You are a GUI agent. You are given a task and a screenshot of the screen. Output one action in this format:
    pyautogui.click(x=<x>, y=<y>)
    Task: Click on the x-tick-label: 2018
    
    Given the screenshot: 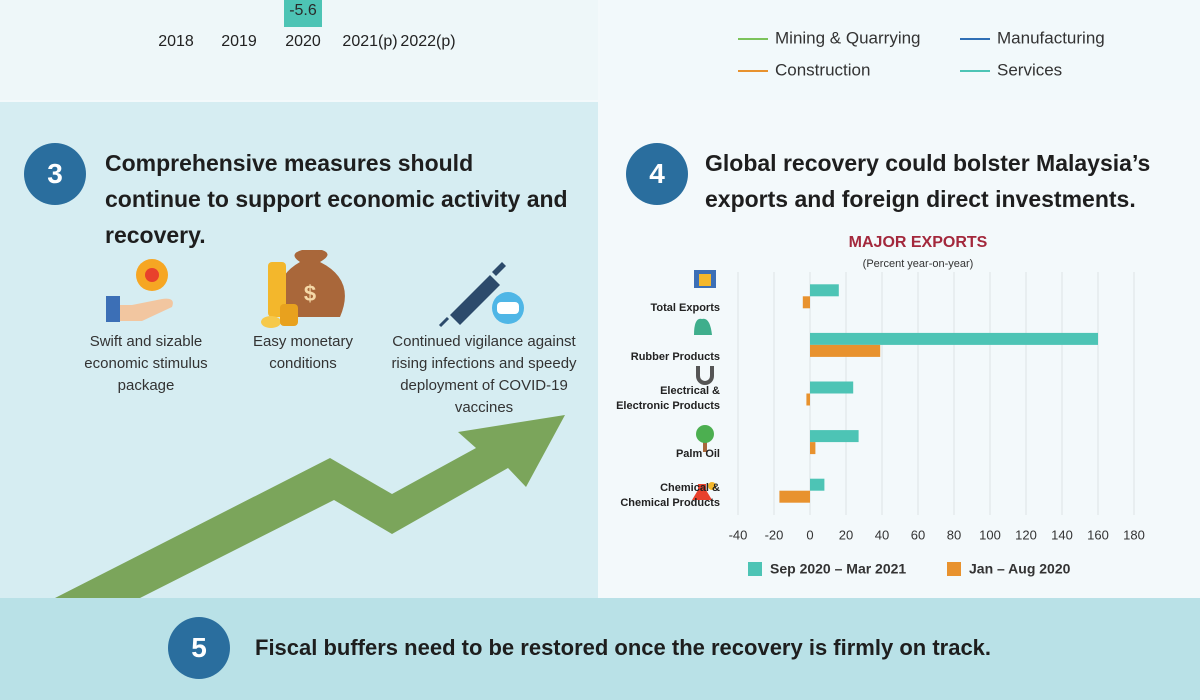 What is the action you would take?
    pyautogui.click(x=176, y=41)
    